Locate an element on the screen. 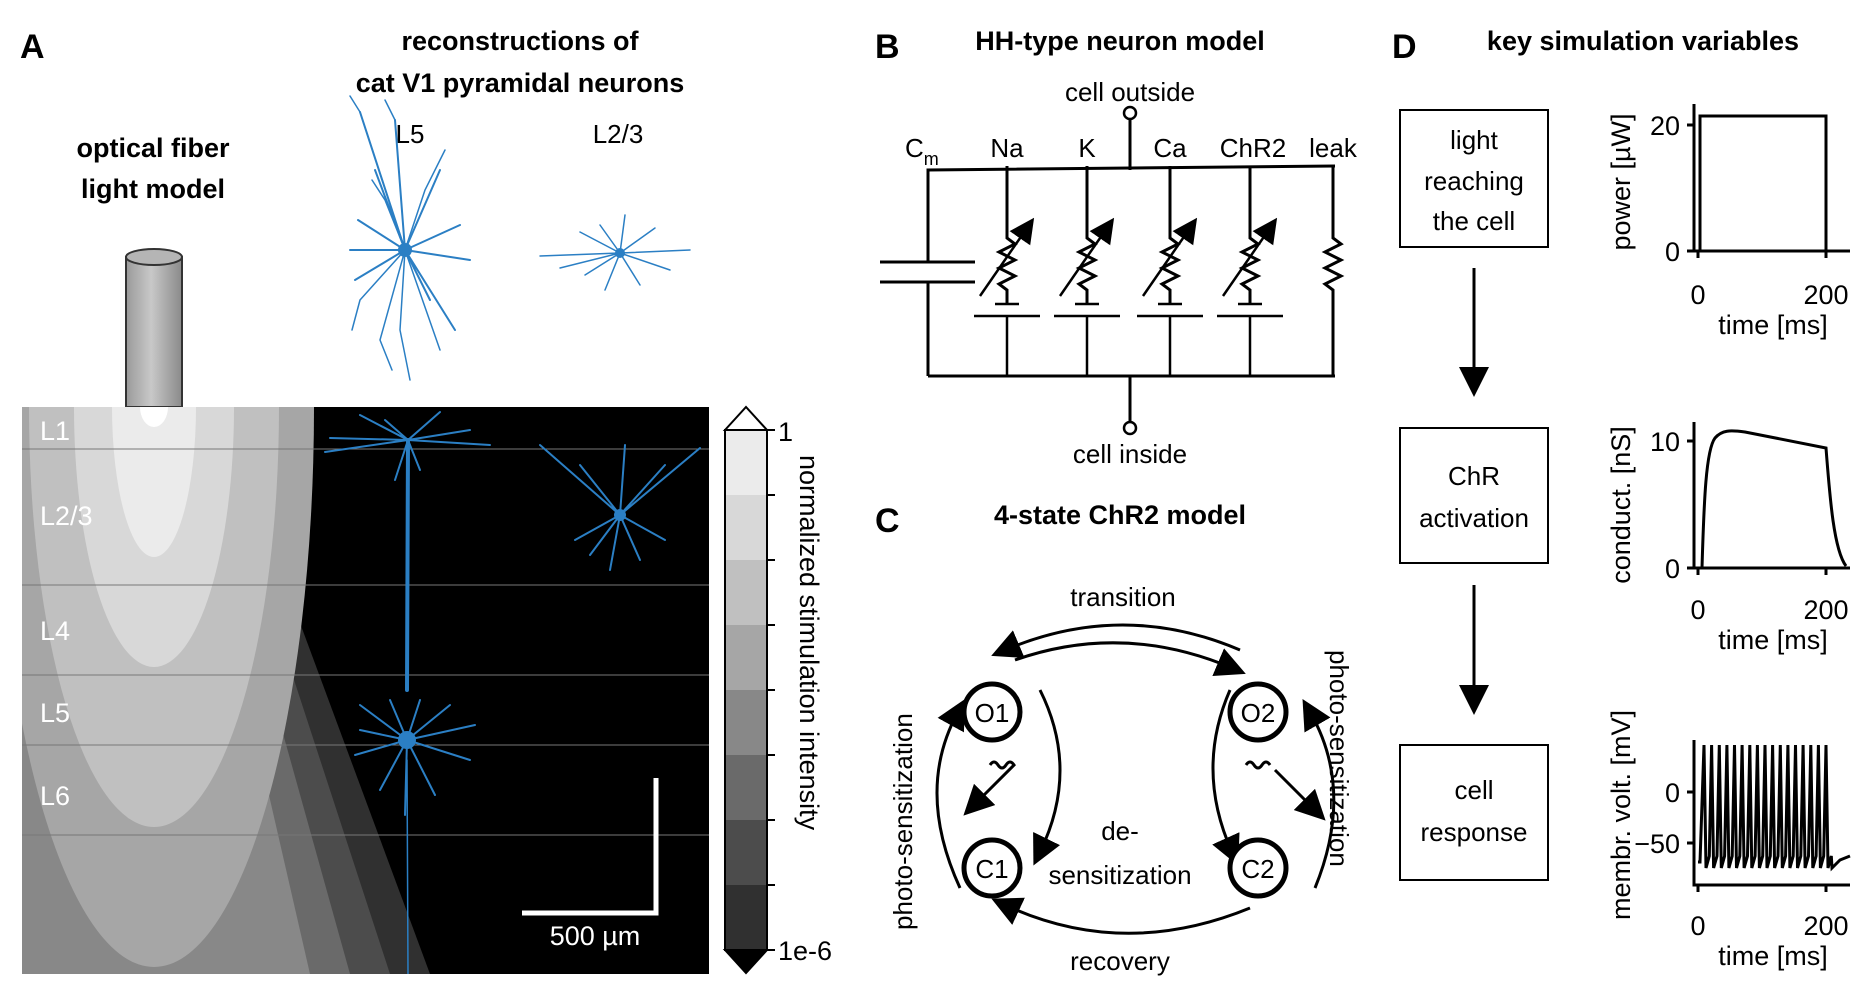  plot-voltage: 0 −50 0 200 time [ms] membr. volt. [mV] is located at coordinates (1728, 840).